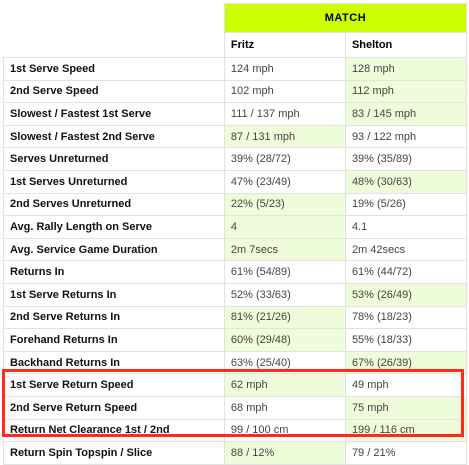  I want to click on match-header-row: MATCH, so click(235, 18).